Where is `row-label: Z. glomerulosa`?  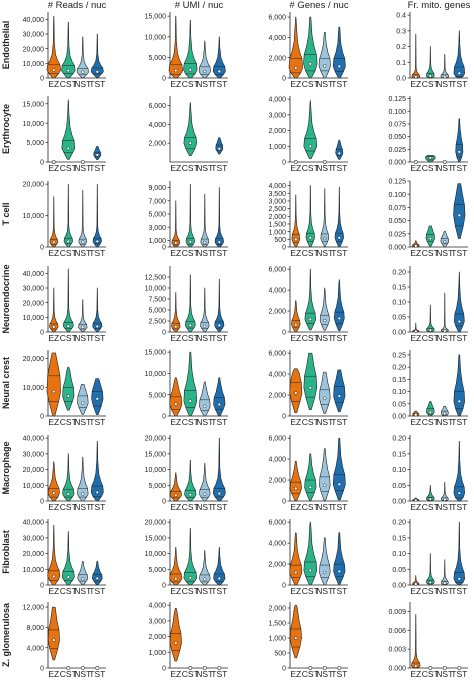 row-label: Z. glomerulosa is located at coordinates (6, 634).